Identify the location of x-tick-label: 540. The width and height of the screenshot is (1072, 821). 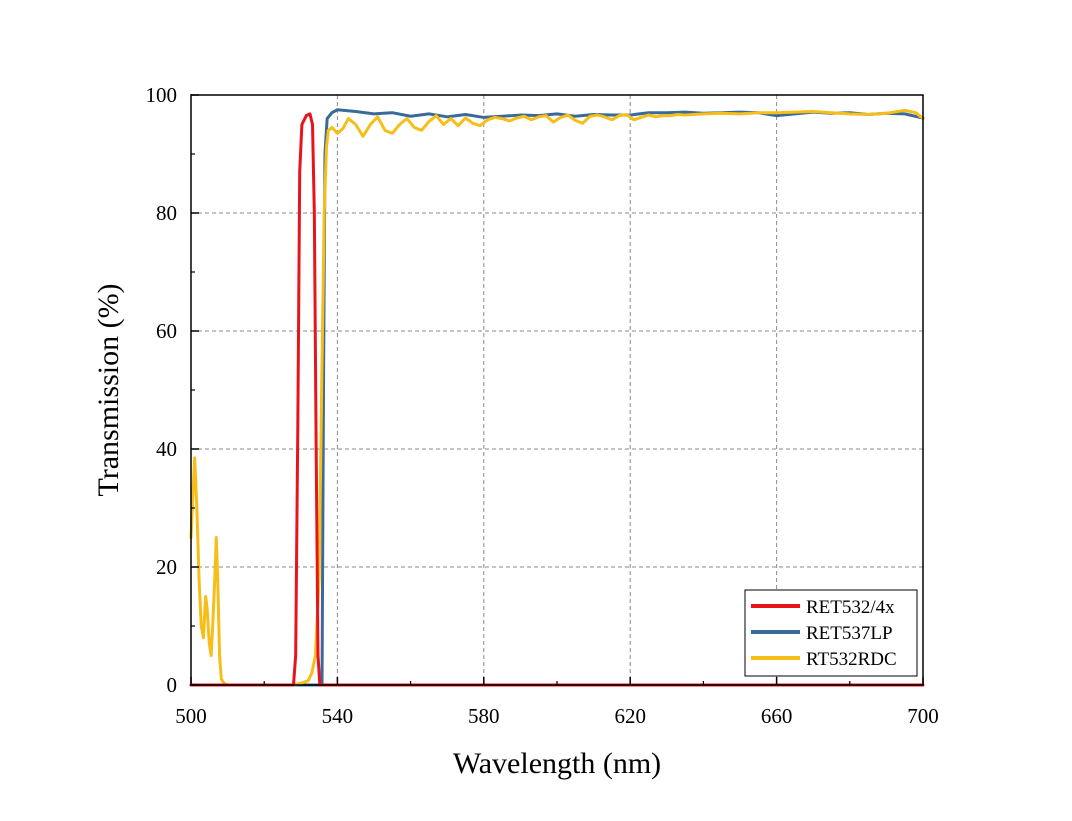
(338, 716).